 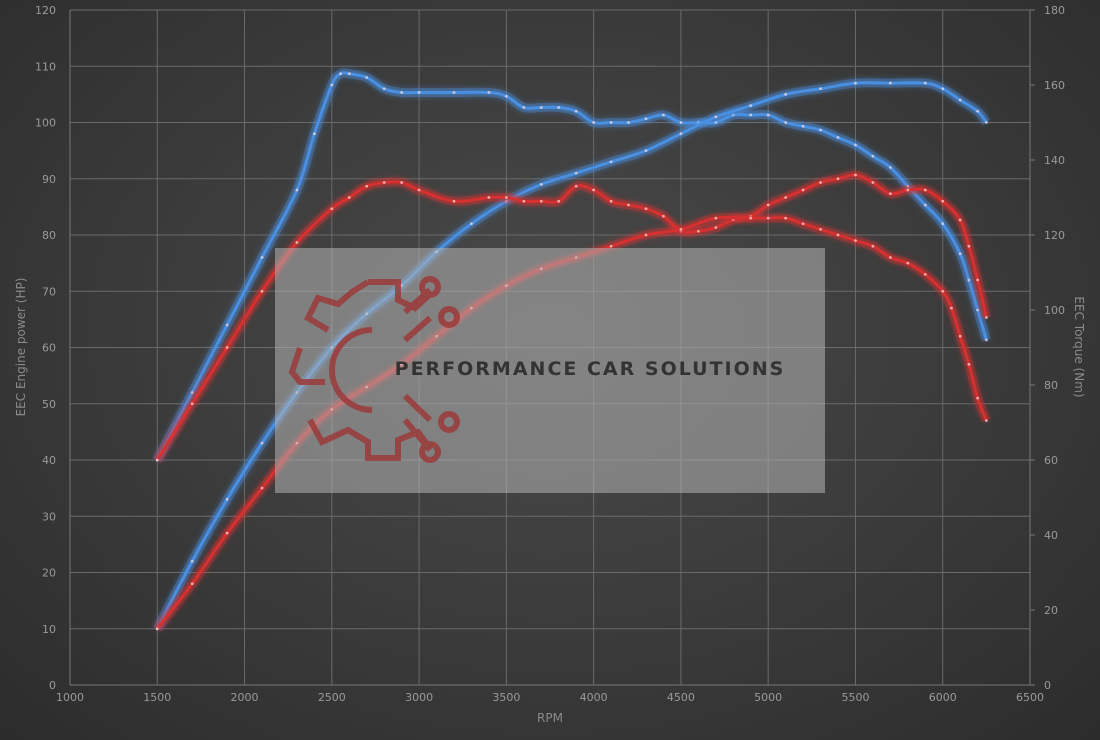 What do you see at coordinates (1054, 85) in the screenshot?
I see `y-right-tick-label: 160` at bounding box center [1054, 85].